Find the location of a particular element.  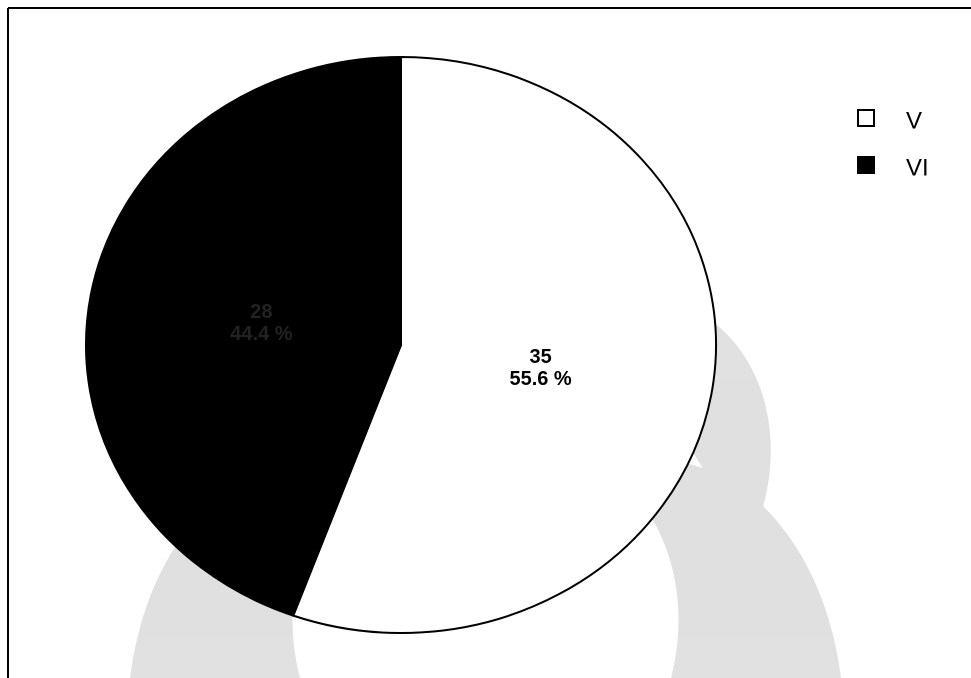

legend-label: VI is located at coordinates (917, 167).